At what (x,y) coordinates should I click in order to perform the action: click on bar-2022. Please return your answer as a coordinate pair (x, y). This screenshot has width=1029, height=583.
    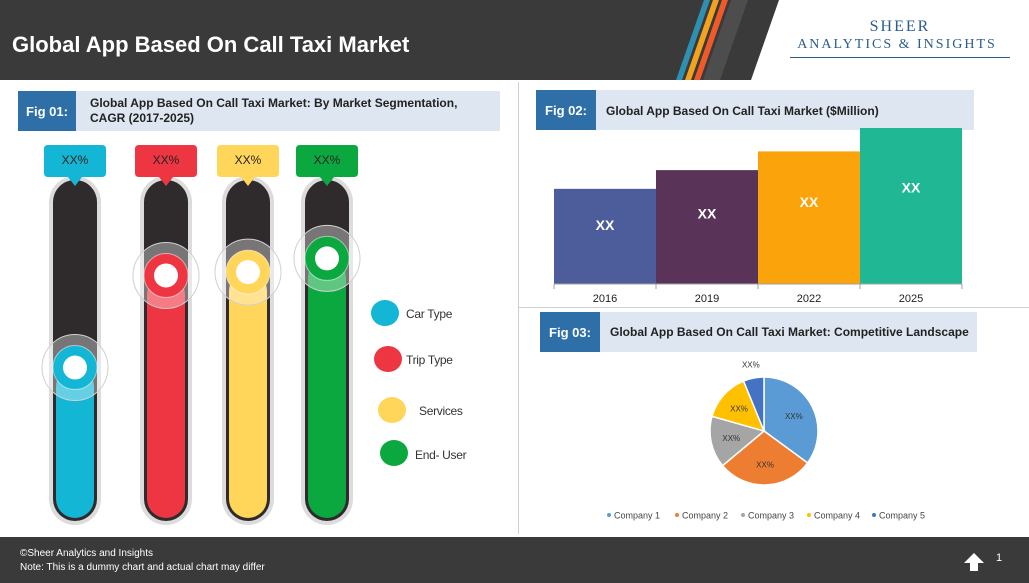
    Looking at the image, I should click on (809, 217).